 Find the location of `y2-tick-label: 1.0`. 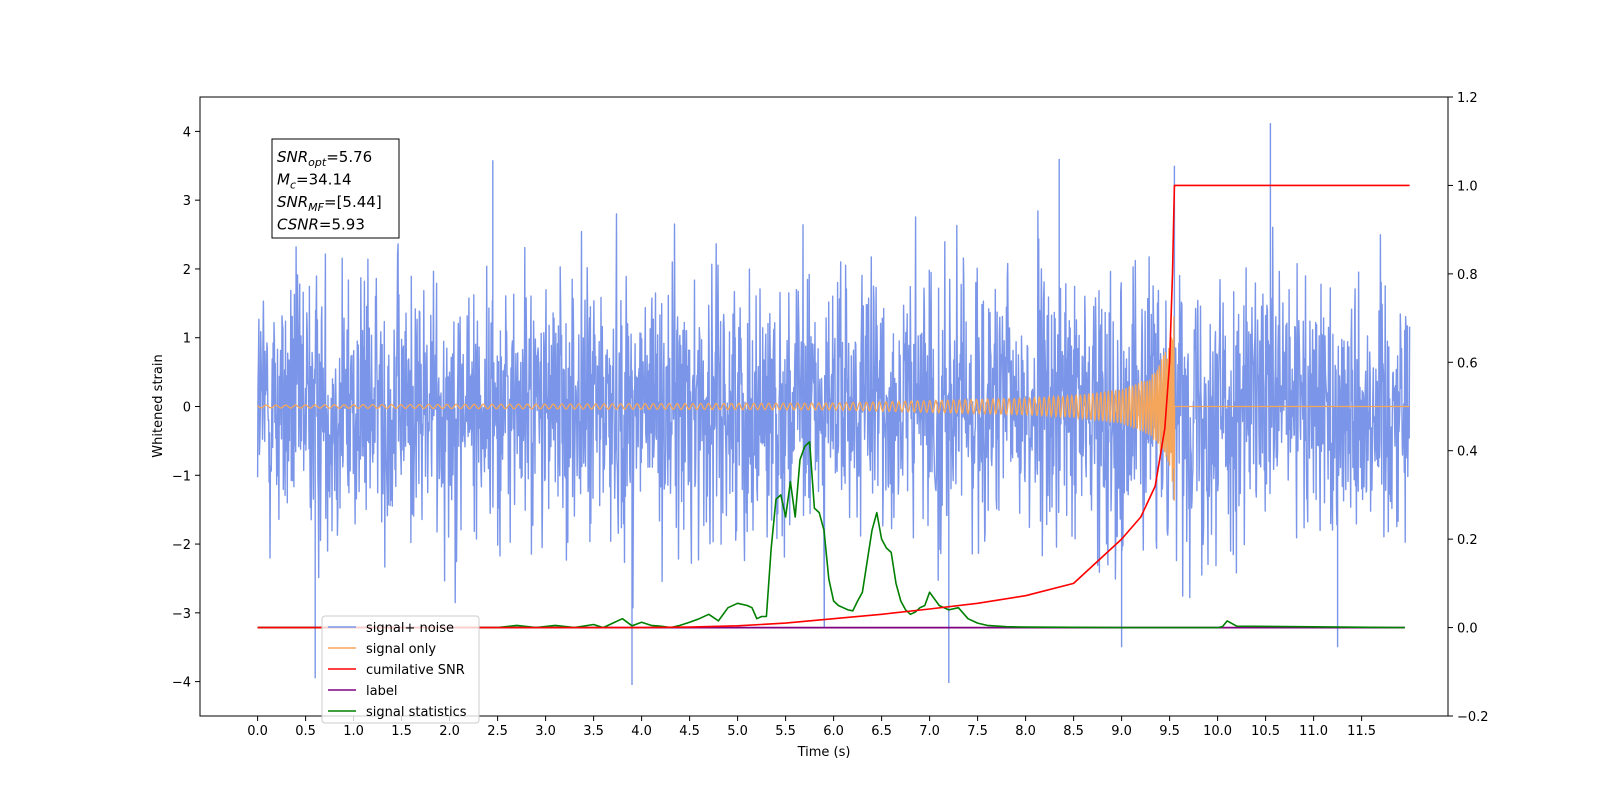

y2-tick-label: 1.0 is located at coordinates (1467, 186).